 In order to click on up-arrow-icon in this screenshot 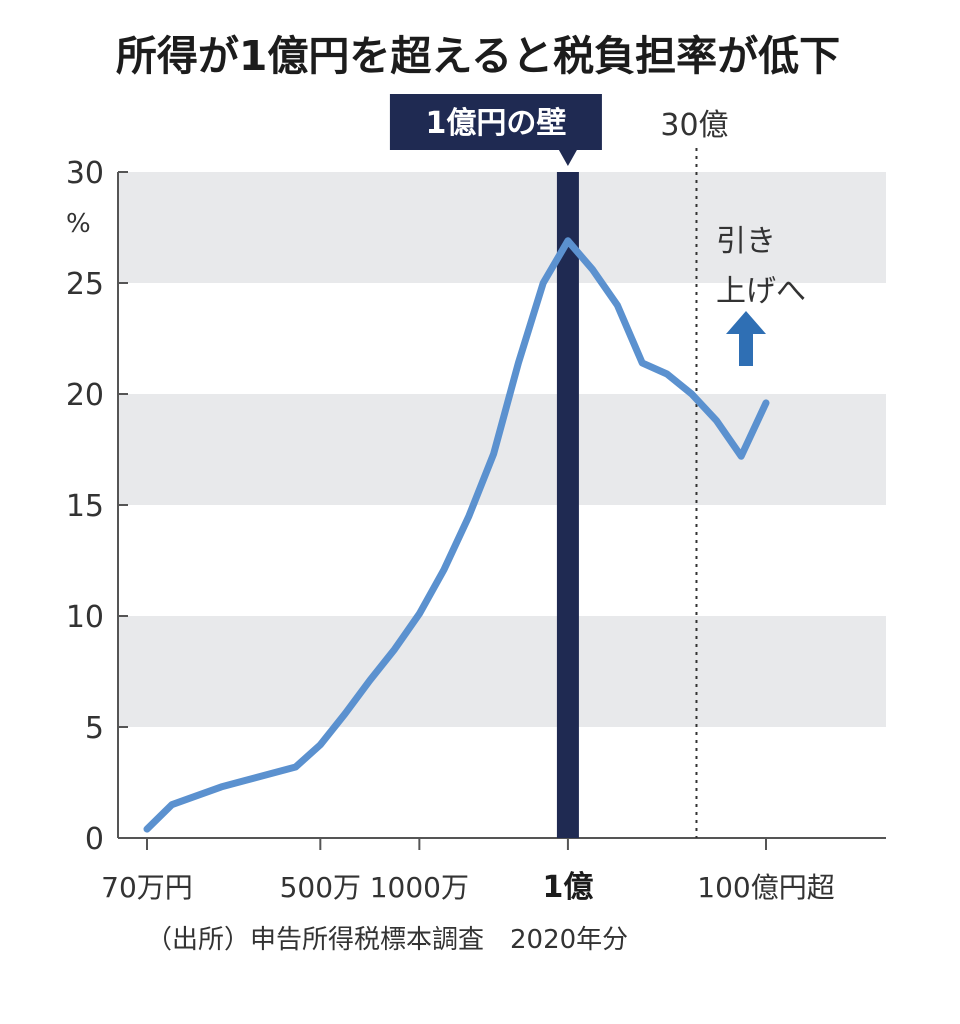, I will do `click(746, 338)`.